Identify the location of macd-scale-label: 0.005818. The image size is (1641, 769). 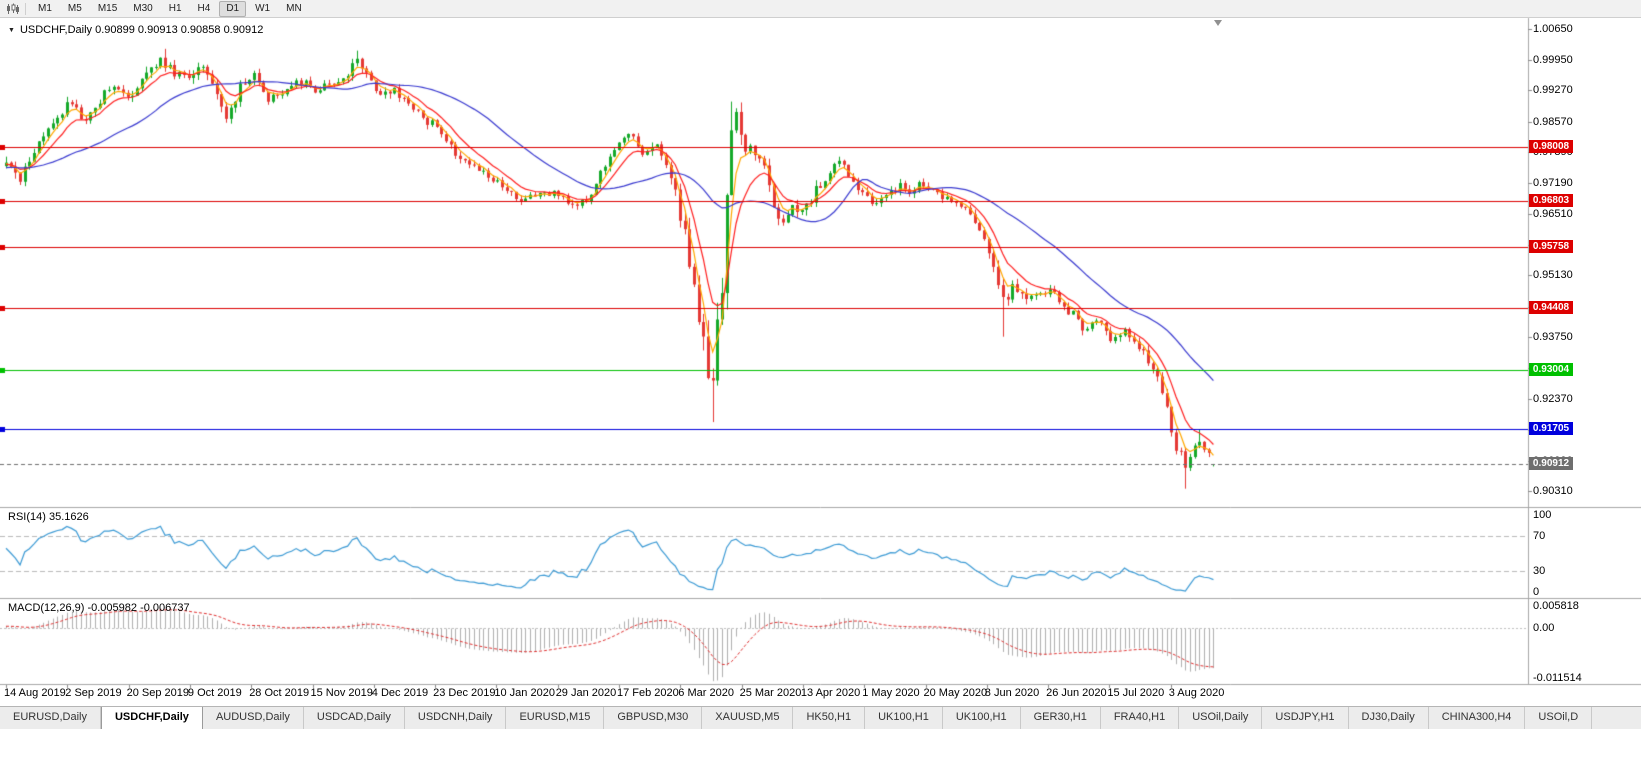
(1556, 606).